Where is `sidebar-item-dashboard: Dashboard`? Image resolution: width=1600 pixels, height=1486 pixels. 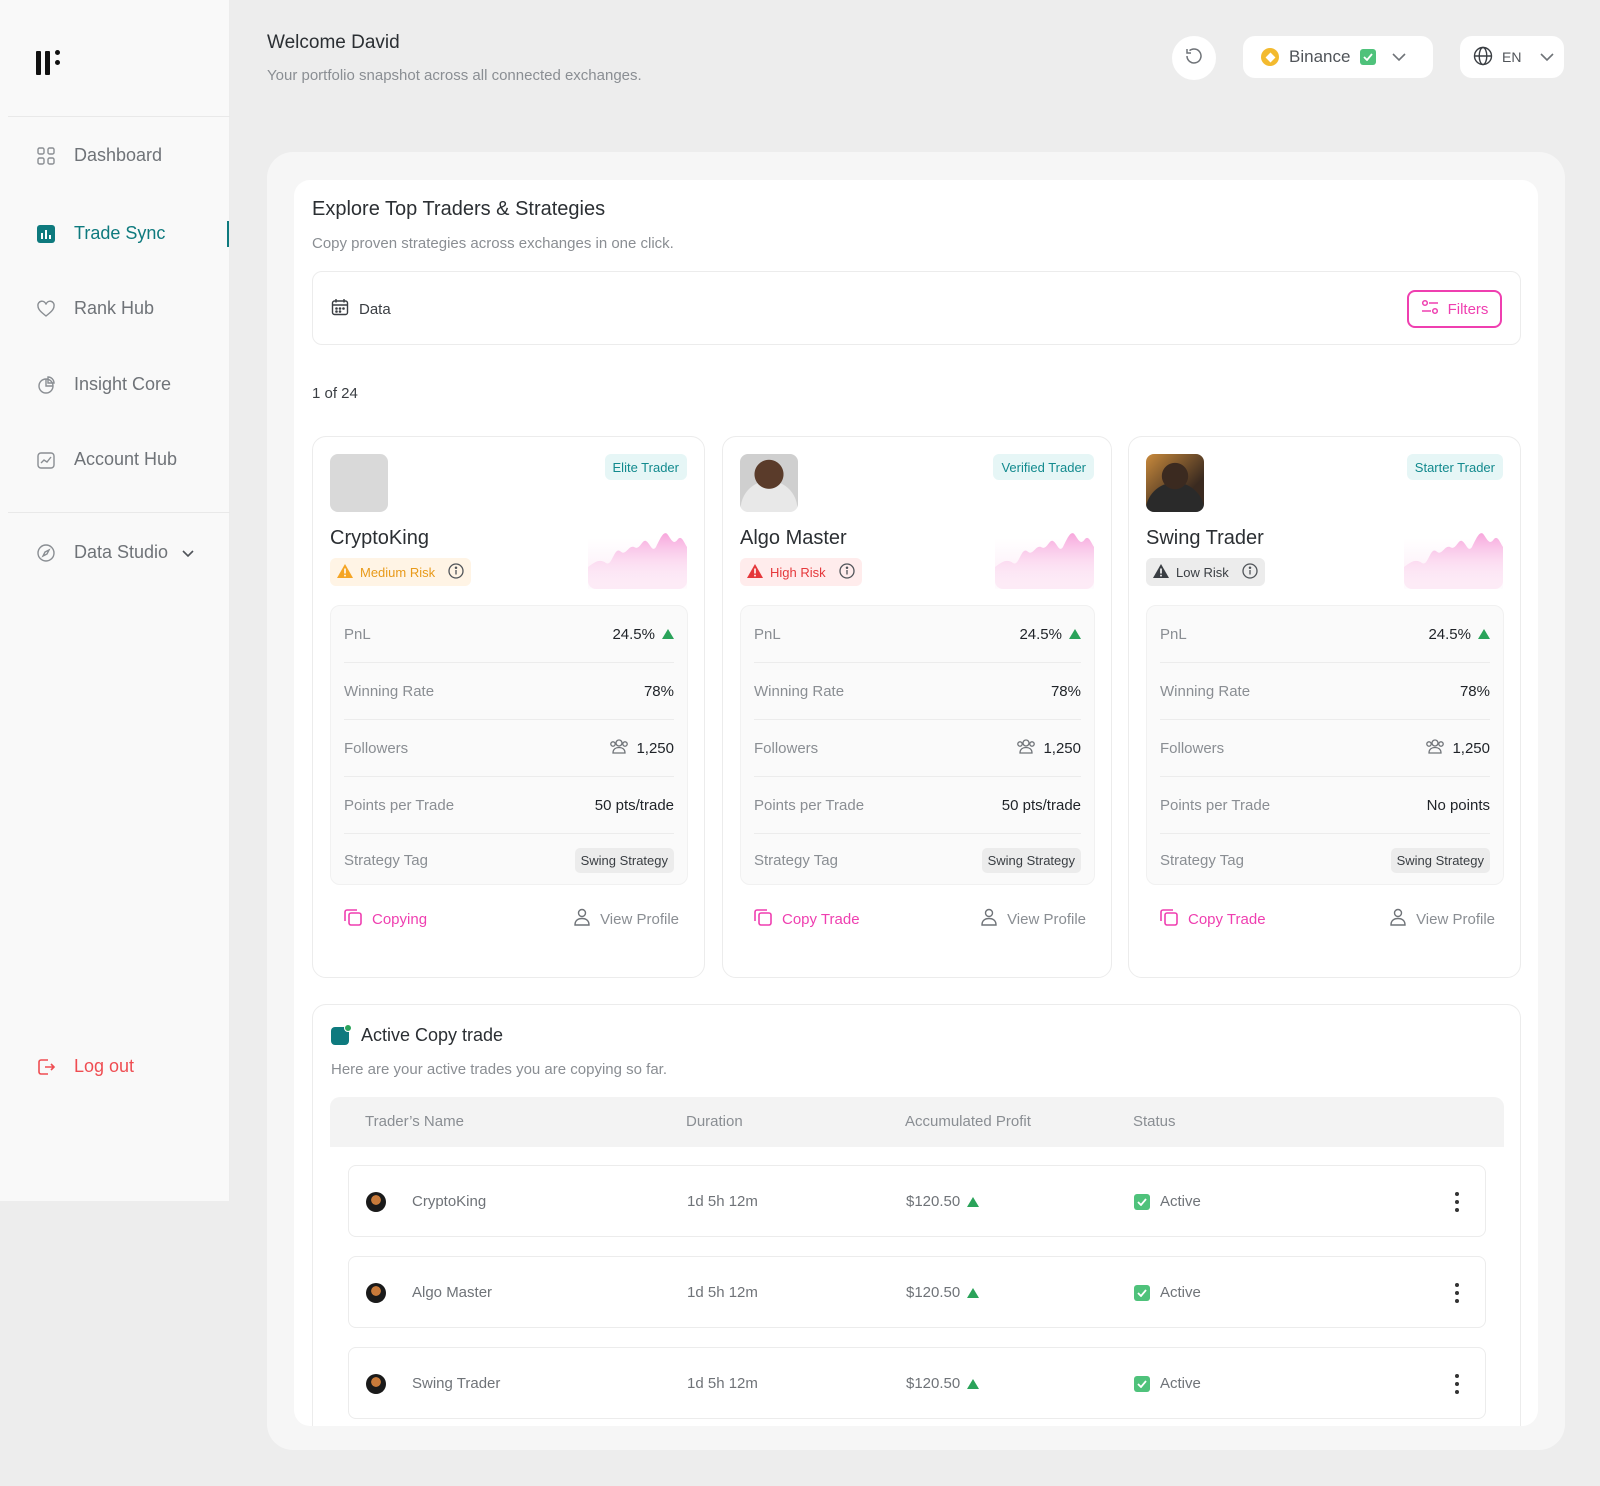
sidebar-item-dashboard: Dashboard is located at coordinates (99, 155).